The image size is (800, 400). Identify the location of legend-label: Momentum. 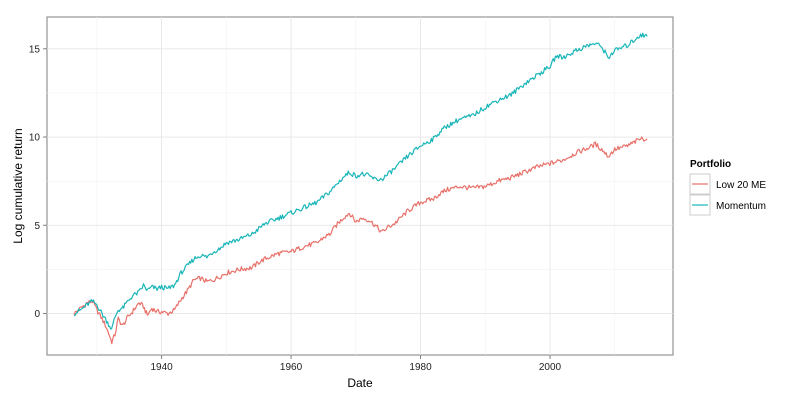
(741, 206).